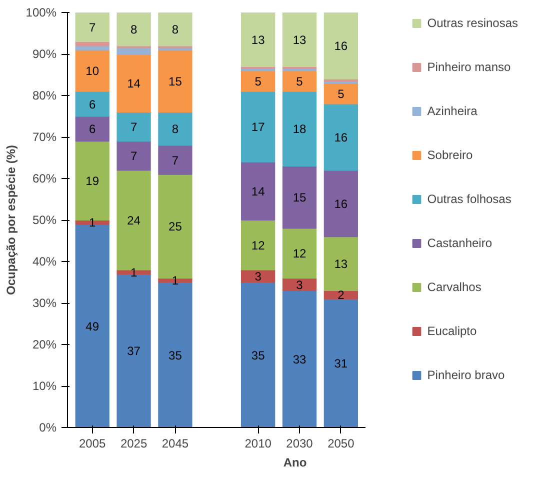 The image size is (541, 503). I want to click on legend-label: Eucalipto, so click(452, 331).